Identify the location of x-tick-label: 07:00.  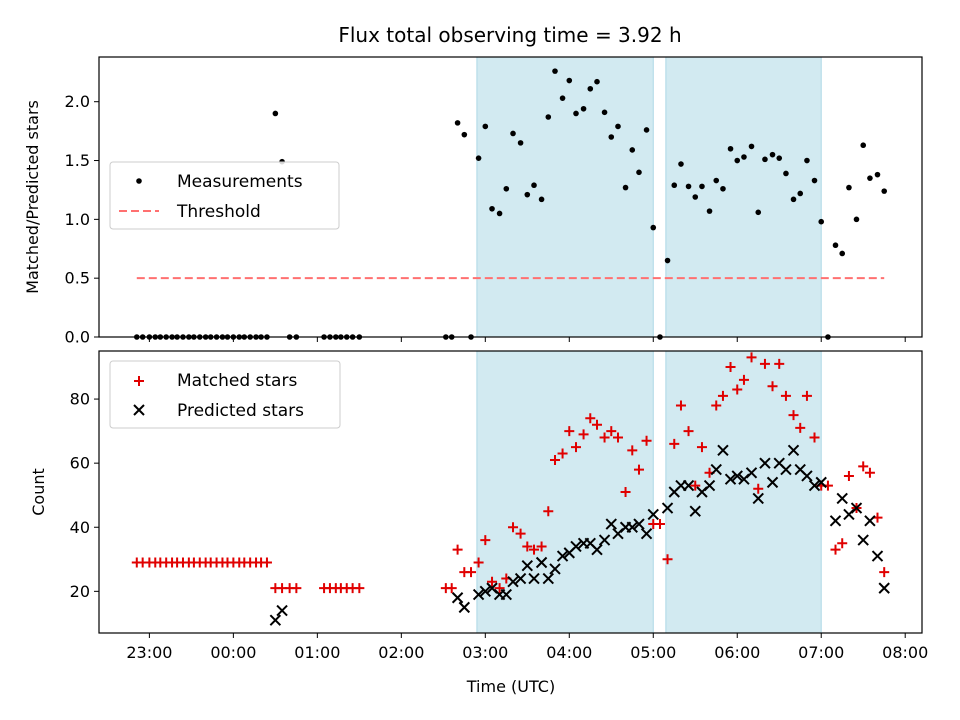
(821, 652).